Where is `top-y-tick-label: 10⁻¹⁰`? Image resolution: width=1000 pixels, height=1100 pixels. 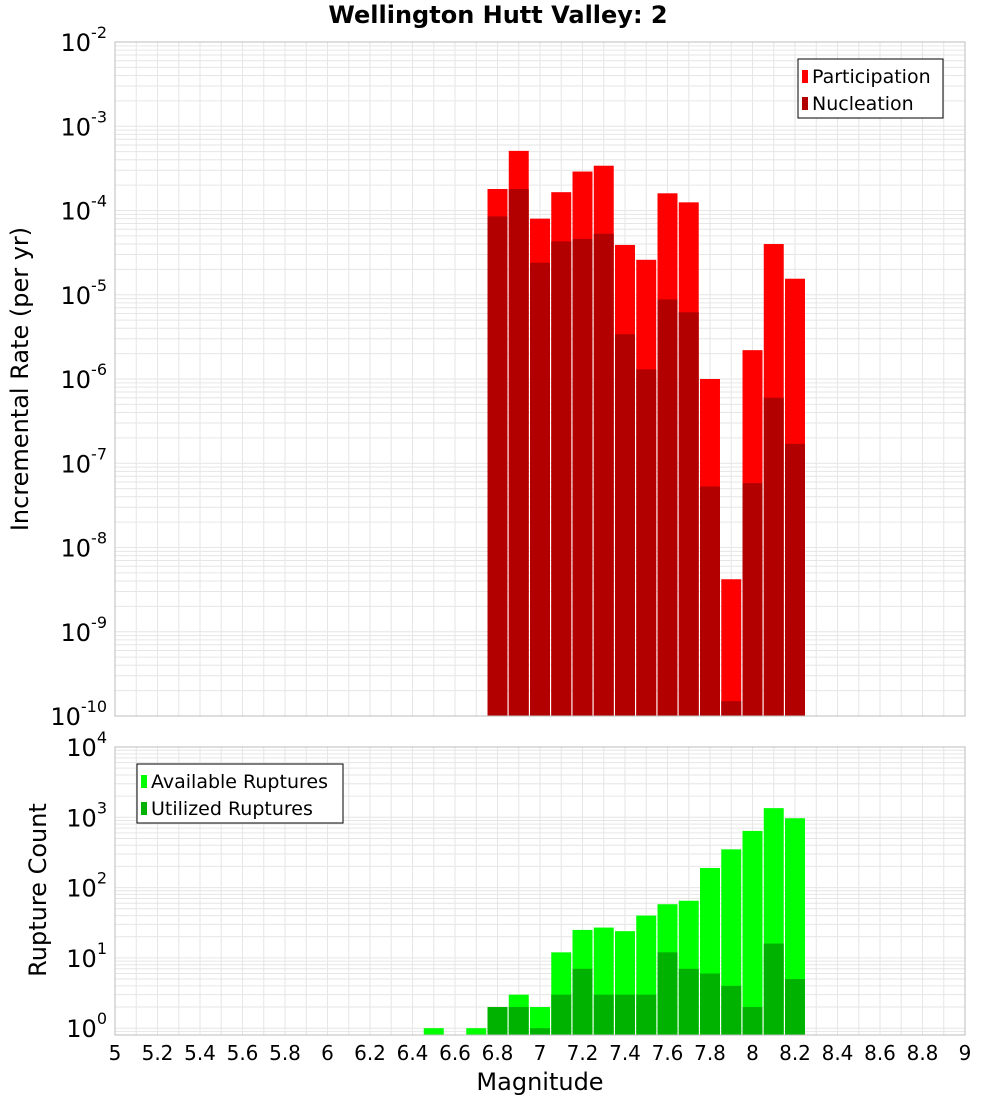 top-y-tick-label: 10⁻¹⁰ is located at coordinates (78, 714).